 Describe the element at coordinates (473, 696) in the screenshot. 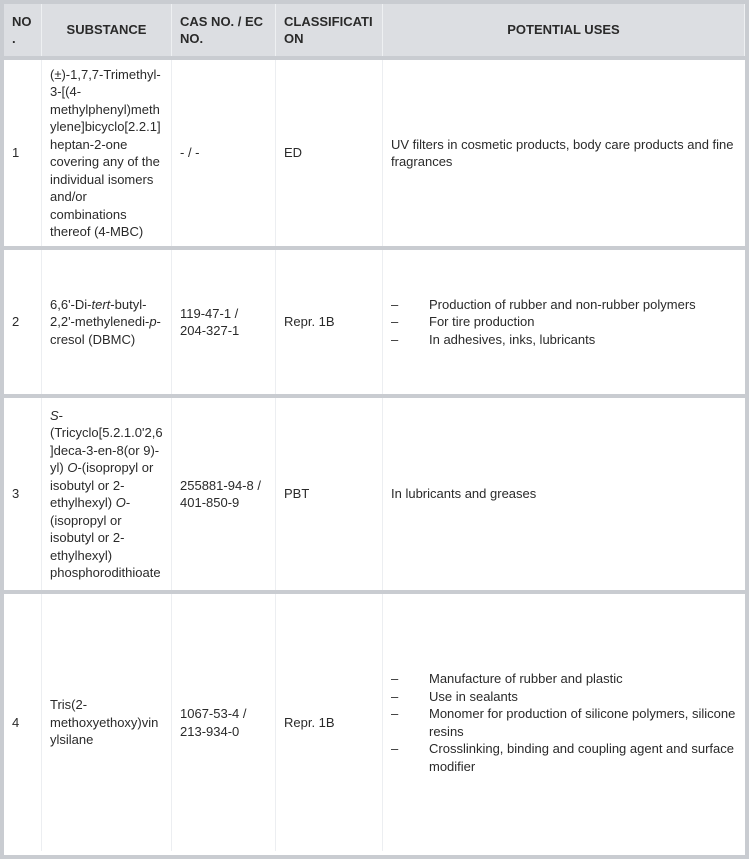

I see `use-text: Use in sealants` at that location.